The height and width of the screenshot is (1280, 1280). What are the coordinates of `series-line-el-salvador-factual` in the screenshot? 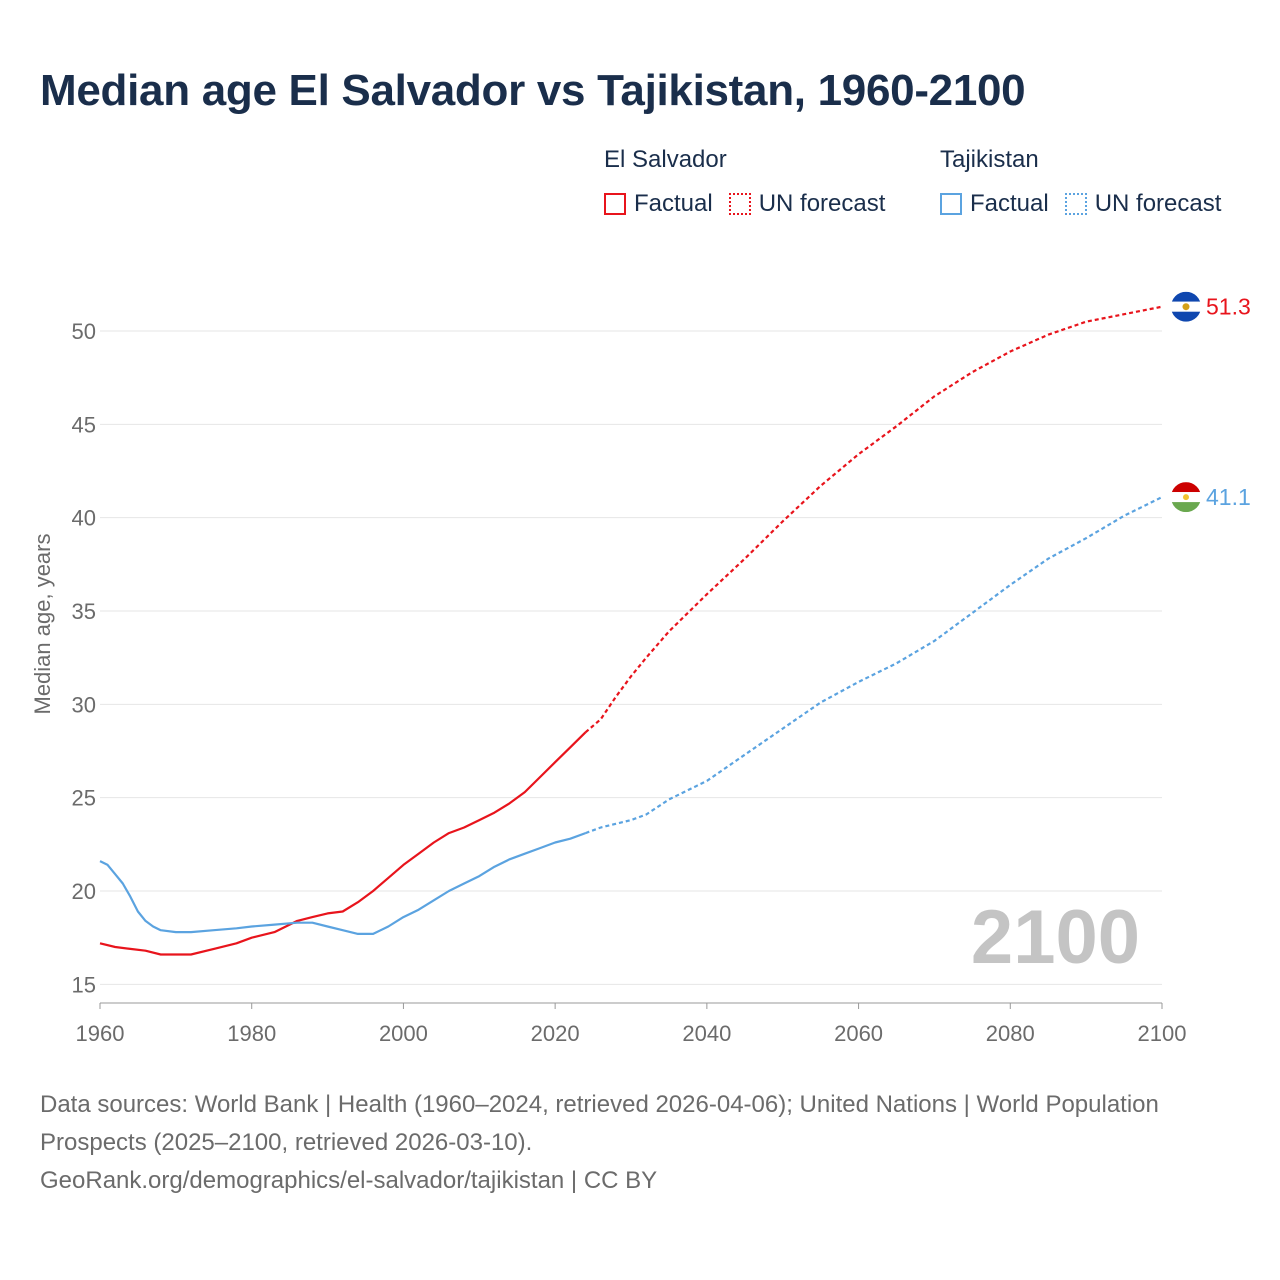 It's located at (343, 843).